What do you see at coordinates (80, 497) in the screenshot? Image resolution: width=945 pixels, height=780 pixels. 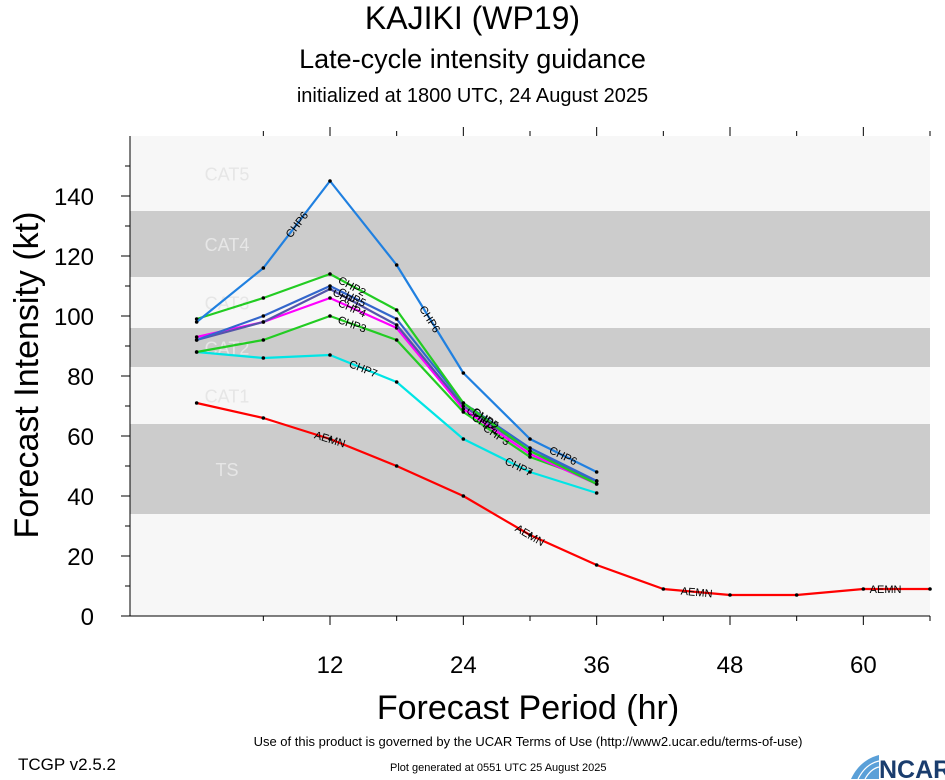 I see `y-tick-label: 40` at bounding box center [80, 497].